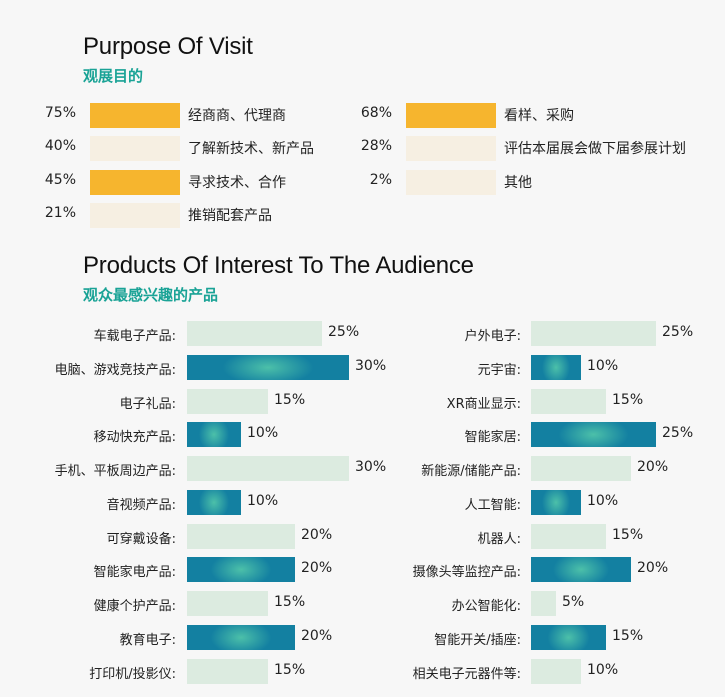 The image size is (725, 697). Describe the element at coordinates (132, 674) in the screenshot. I see `product-category-label: 打印机/投影仪:` at that location.